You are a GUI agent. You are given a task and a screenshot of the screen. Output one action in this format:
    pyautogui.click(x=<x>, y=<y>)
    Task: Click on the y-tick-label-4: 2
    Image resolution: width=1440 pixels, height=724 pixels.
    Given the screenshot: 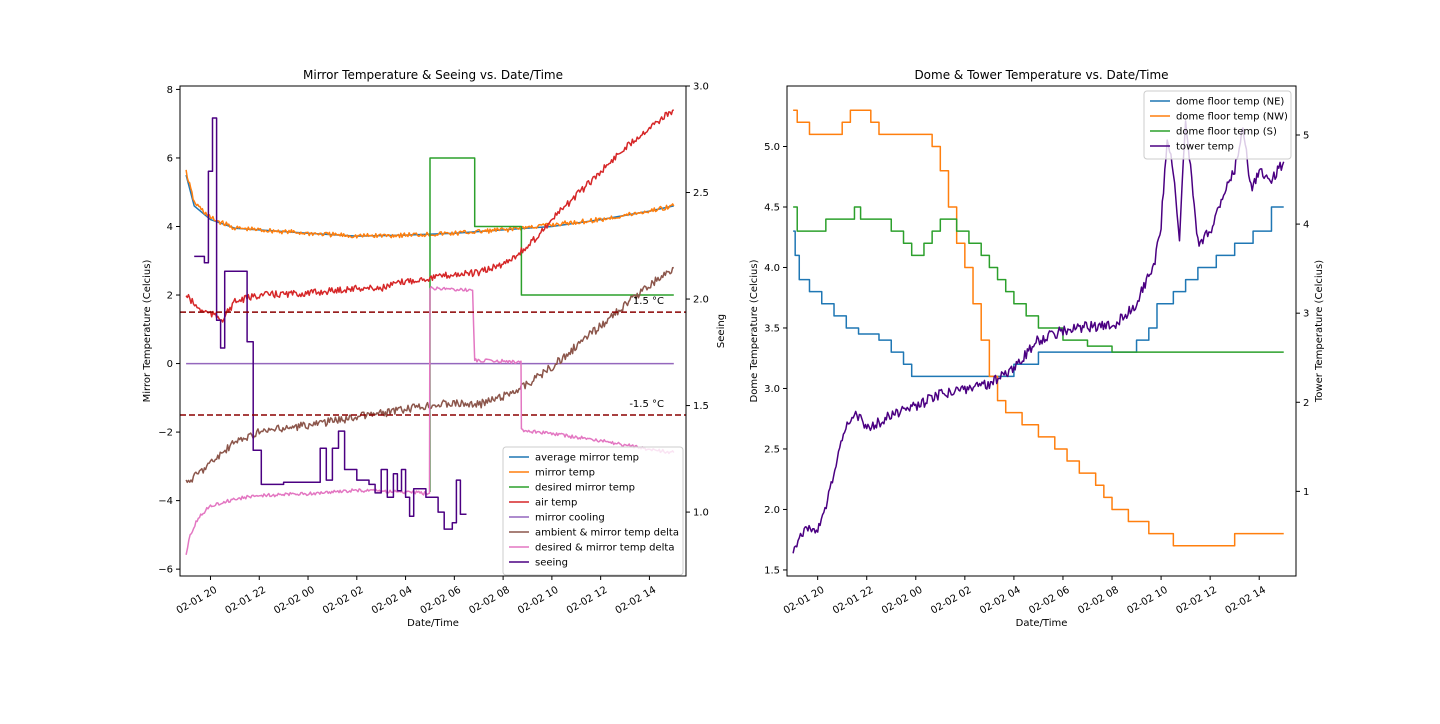 What is the action you would take?
    pyautogui.click(x=170, y=296)
    